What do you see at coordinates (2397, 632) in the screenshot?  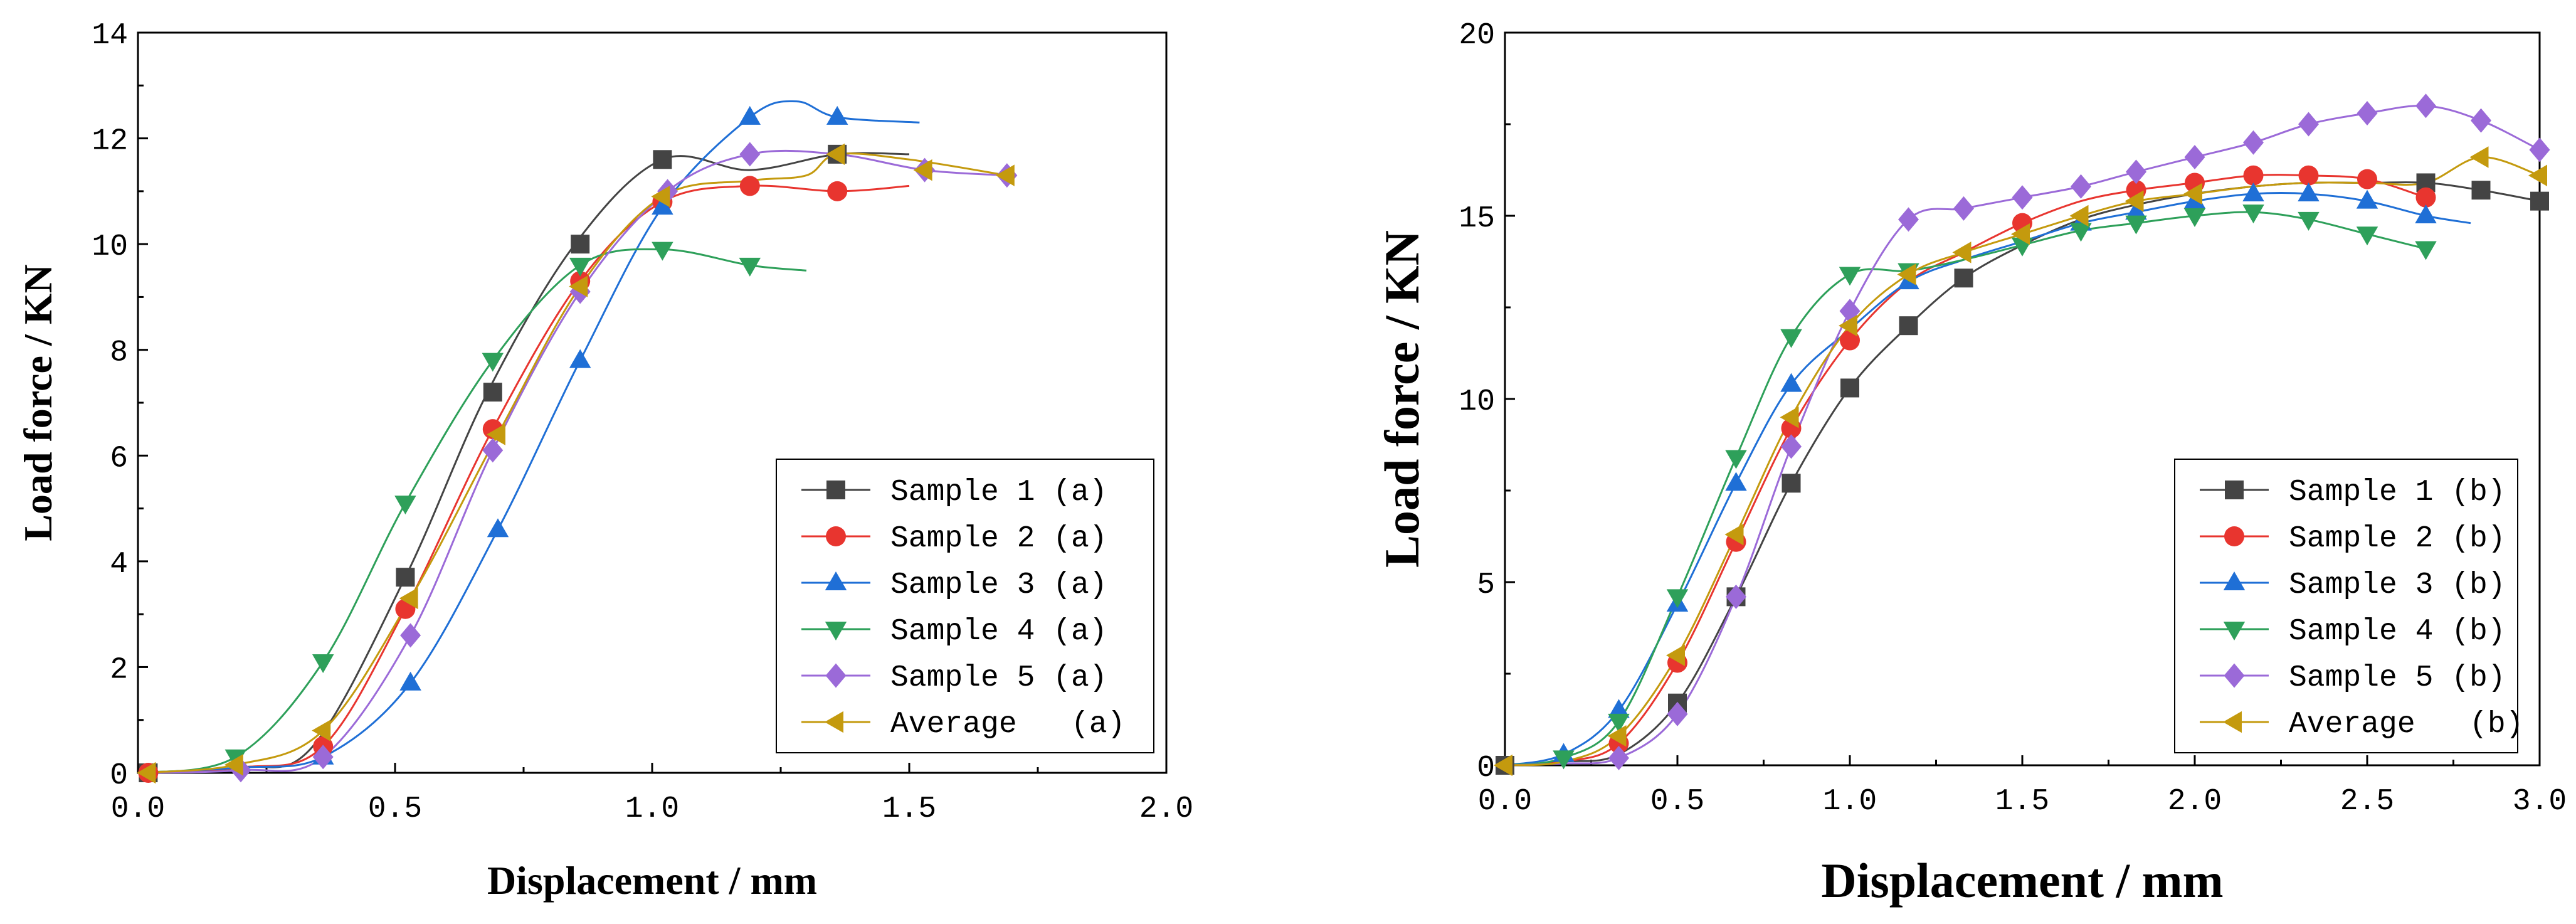 I see `legend-label: Sample 4 (b)` at bounding box center [2397, 632].